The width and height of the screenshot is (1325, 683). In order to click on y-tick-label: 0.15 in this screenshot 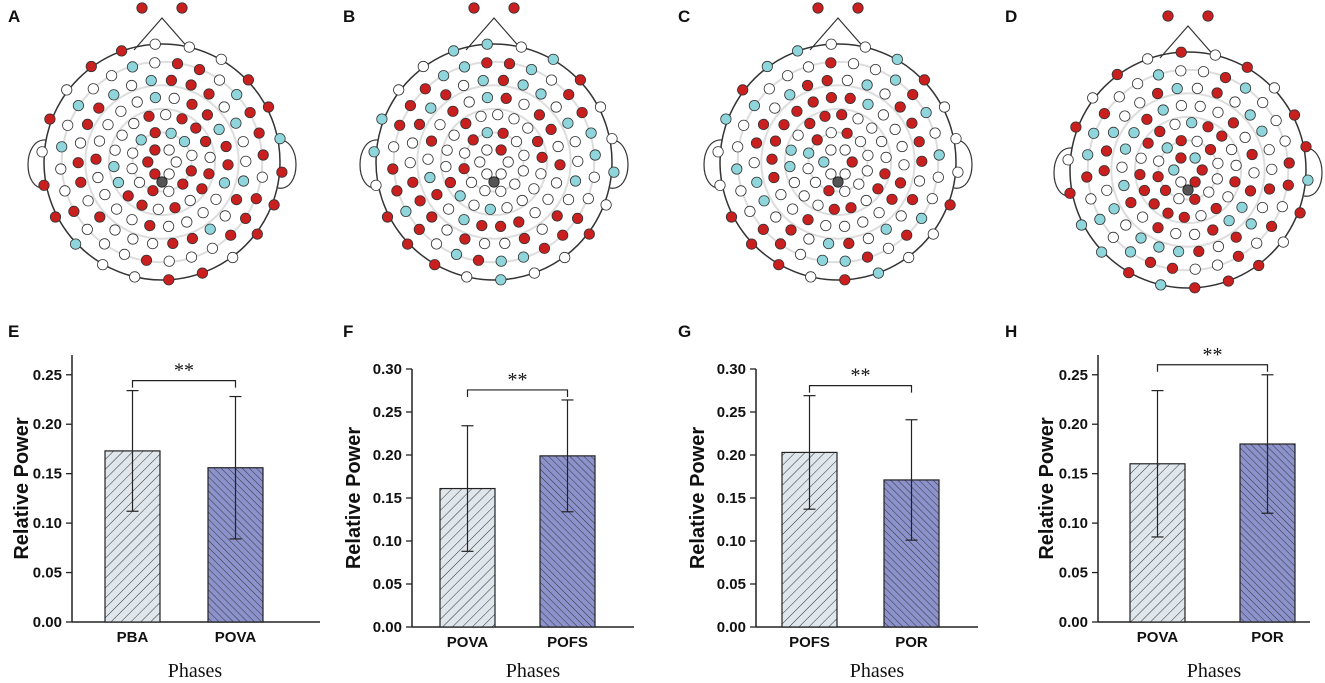, I will do `click(47, 474)`.